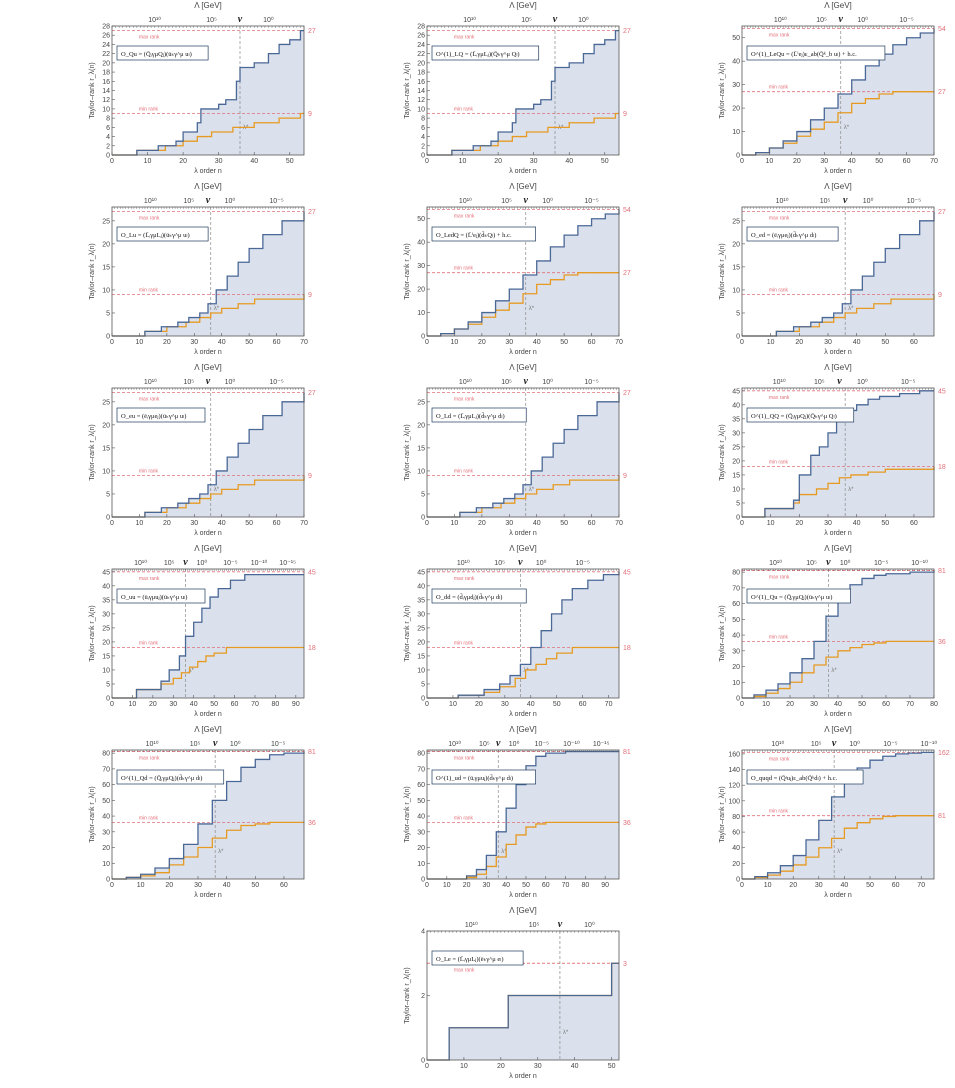 The width and height of the screenshot is (955, 1088). What do you see at coordinates (106, 769) in the screenshot?
I see `y-tick-label: 70` at bounding box center [106, 769].